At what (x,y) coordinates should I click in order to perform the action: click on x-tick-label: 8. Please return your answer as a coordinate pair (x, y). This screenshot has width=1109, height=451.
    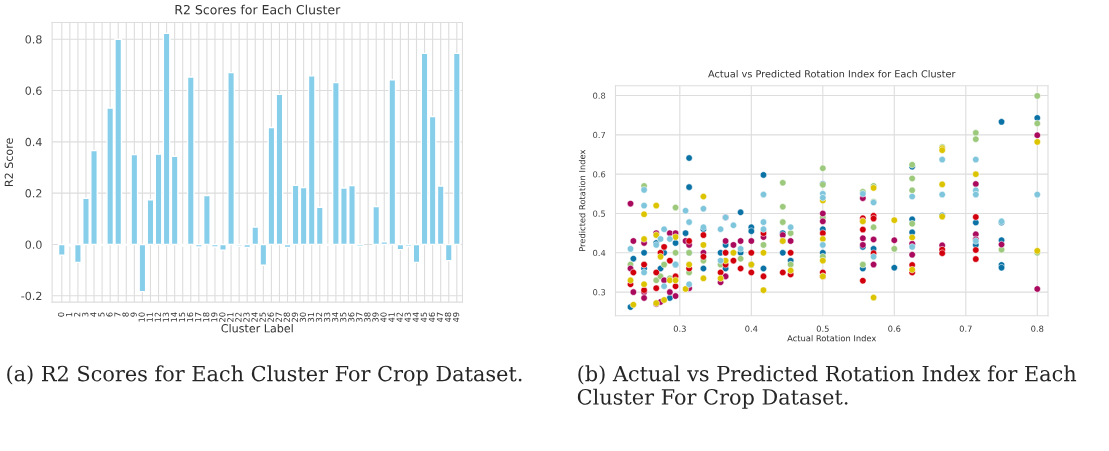
    Looking at the image, I should click on (125, 314).